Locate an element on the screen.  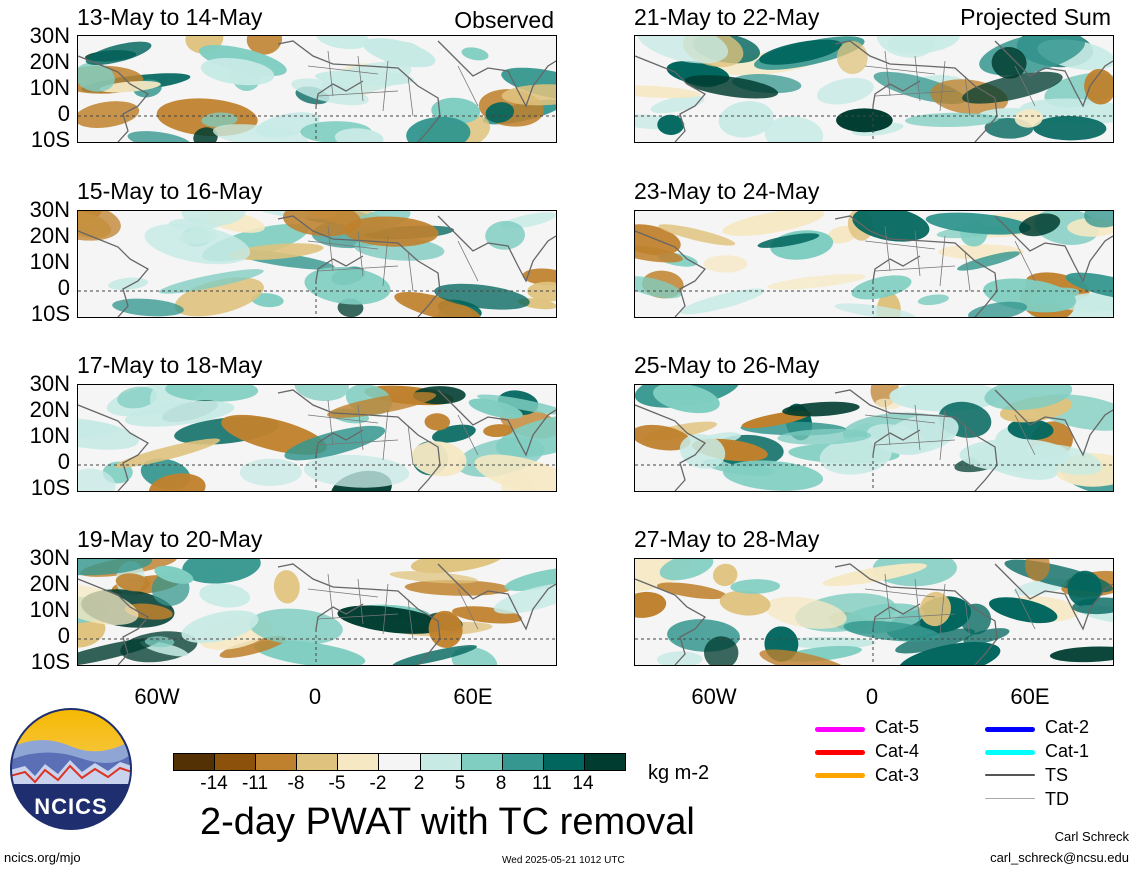
legend-label: Cat-1 is located at coordinates (1067, 751).